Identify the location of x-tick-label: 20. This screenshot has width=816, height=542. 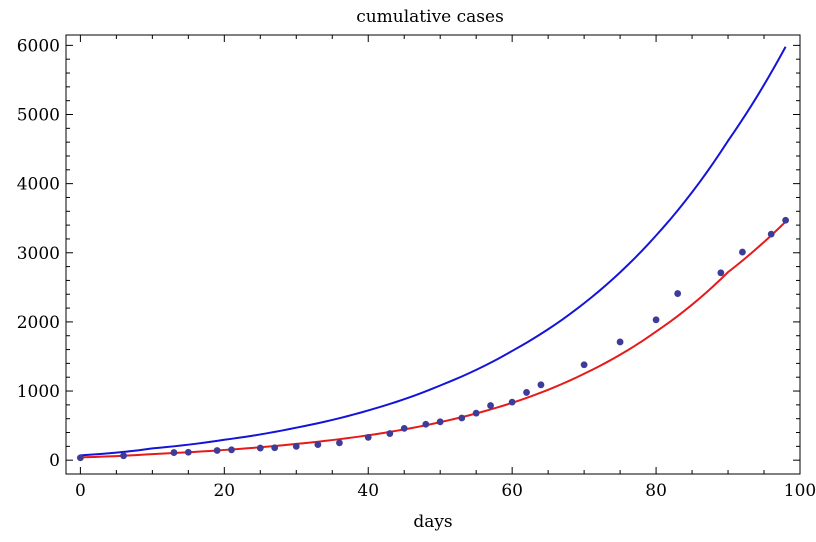
(224, 491).